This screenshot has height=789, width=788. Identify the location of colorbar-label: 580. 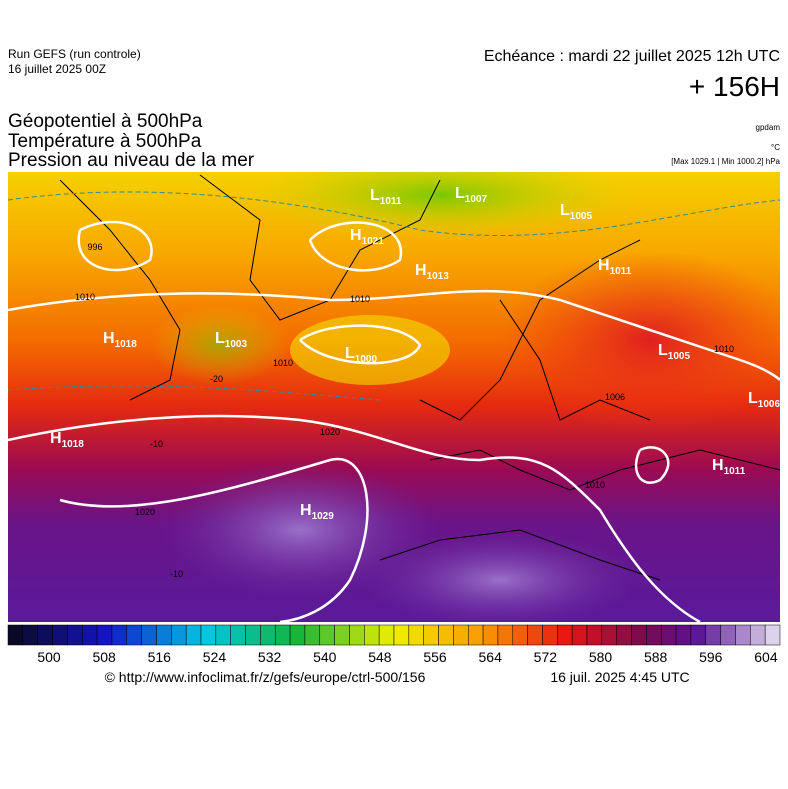
(601, 657).